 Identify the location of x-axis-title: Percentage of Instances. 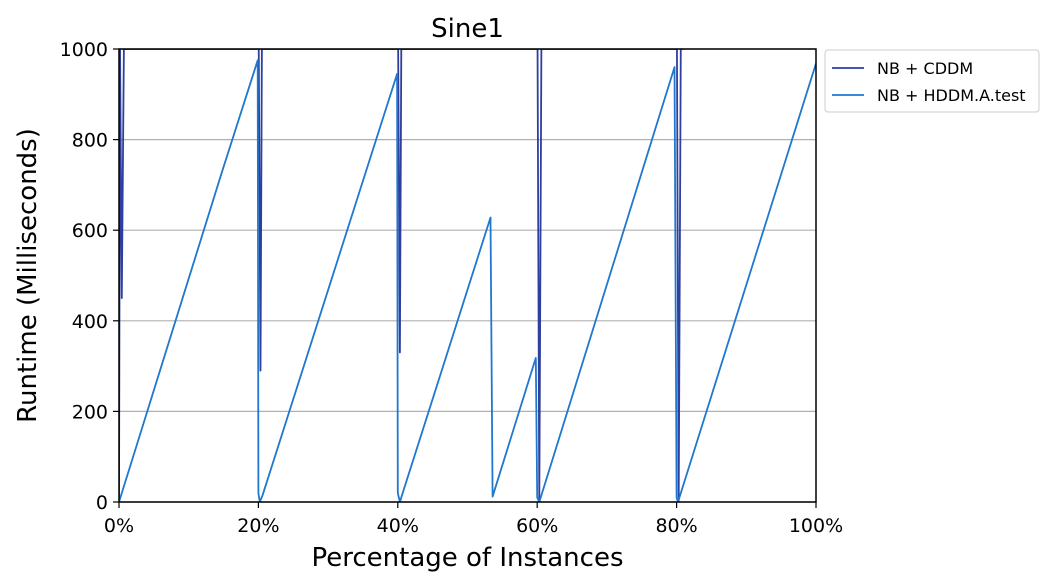
(468, 558).